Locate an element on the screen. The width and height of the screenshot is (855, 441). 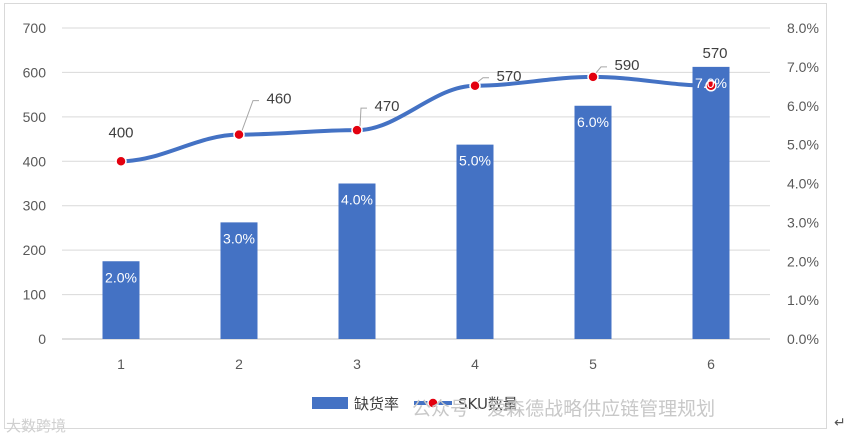
legend-swatch-marker is located at coordinates (433, 403).